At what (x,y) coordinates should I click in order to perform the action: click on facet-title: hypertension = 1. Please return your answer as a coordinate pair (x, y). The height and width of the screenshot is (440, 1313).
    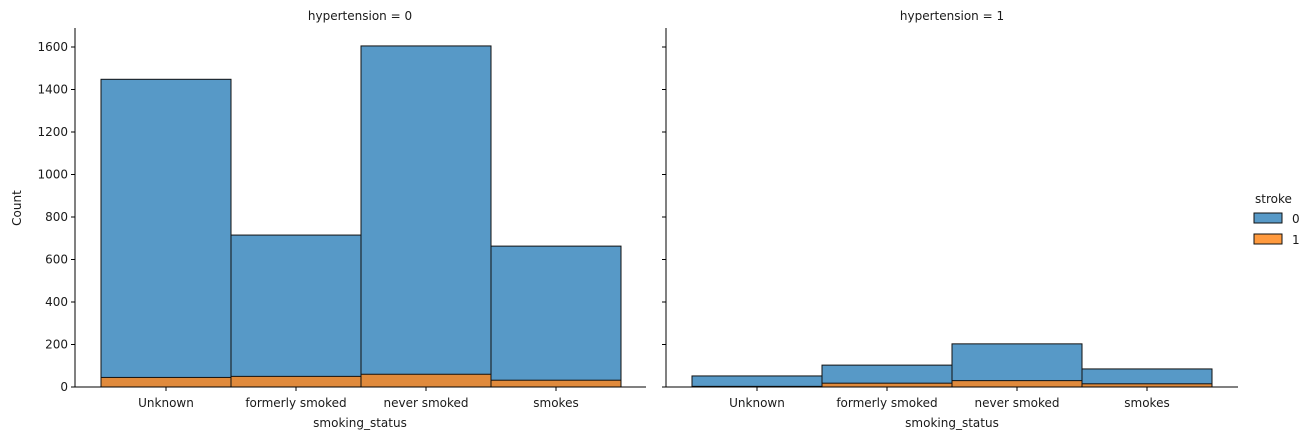
    Looking at the image, I should click on (952, 16).